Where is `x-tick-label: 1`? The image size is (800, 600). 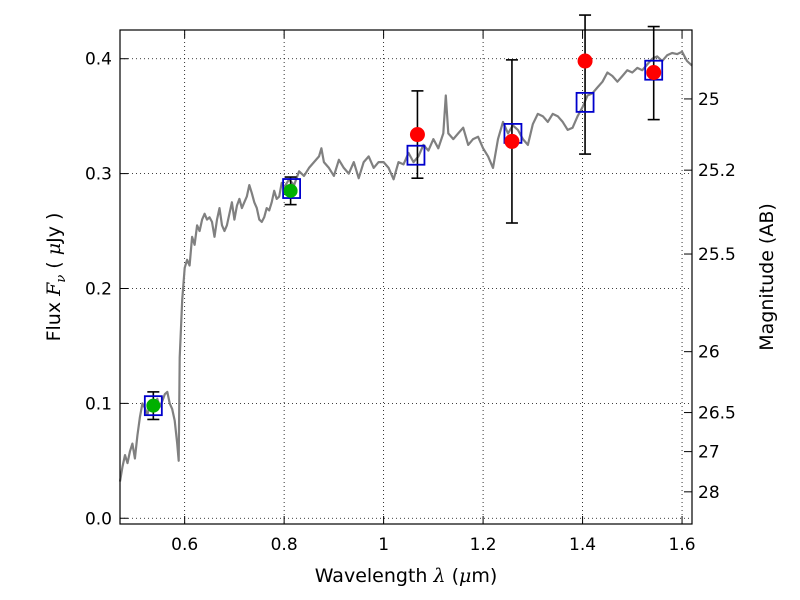 x-tick-label: 1 is located at coordinates (383, 545).